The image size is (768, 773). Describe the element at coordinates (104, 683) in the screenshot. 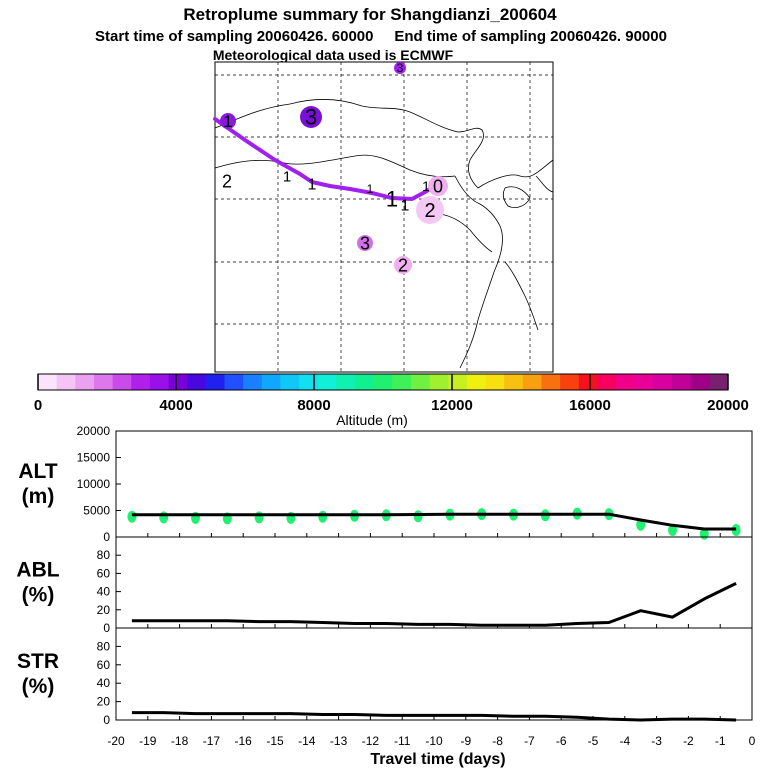

I see `y-tick-label: 40` at that location.